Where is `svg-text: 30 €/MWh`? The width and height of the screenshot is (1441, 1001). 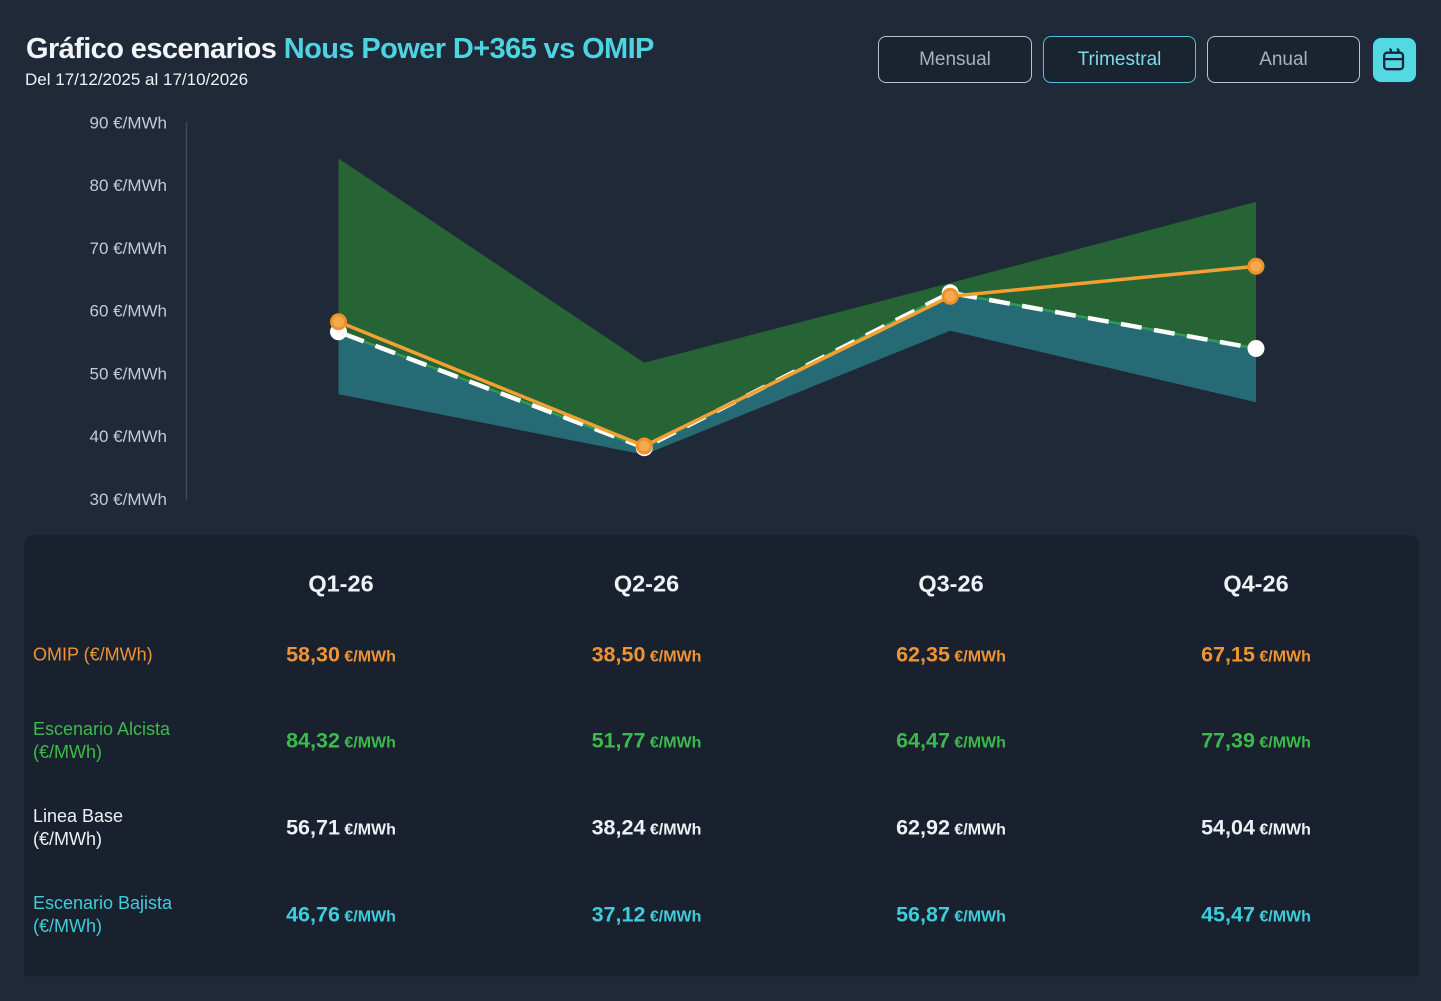 svg-text: 30 €/MWh is located at coordinates (128, 499).